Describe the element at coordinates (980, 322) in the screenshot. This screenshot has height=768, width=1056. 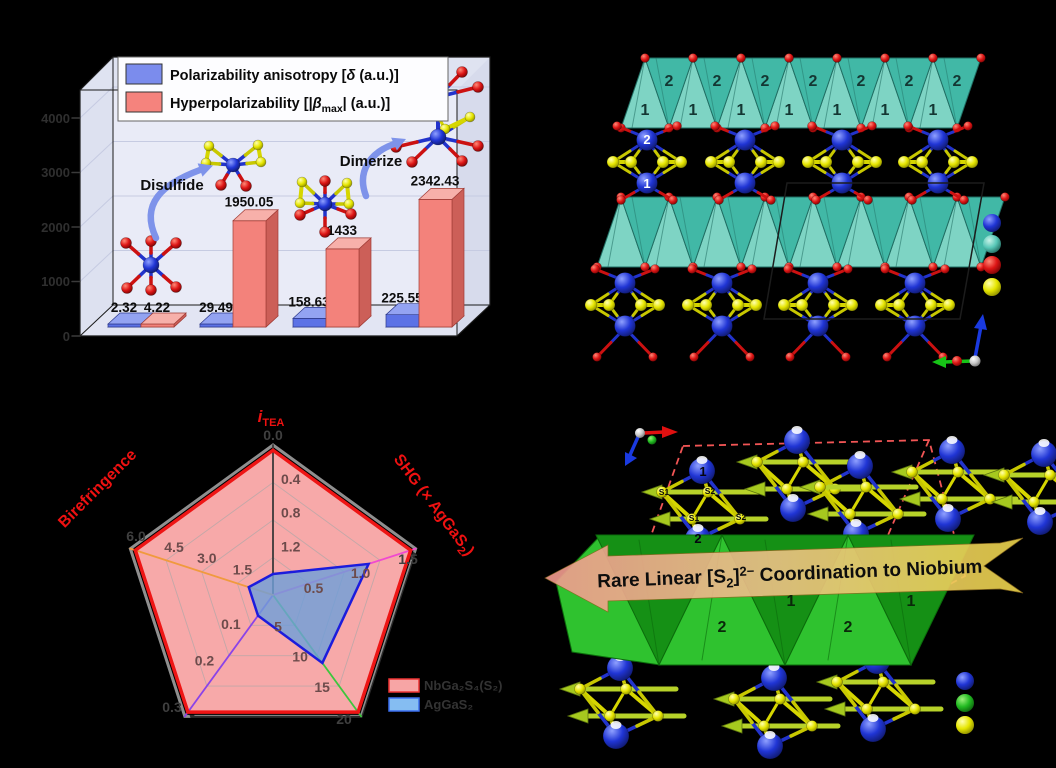
I see `axis-arrowhead-blue` at that location.